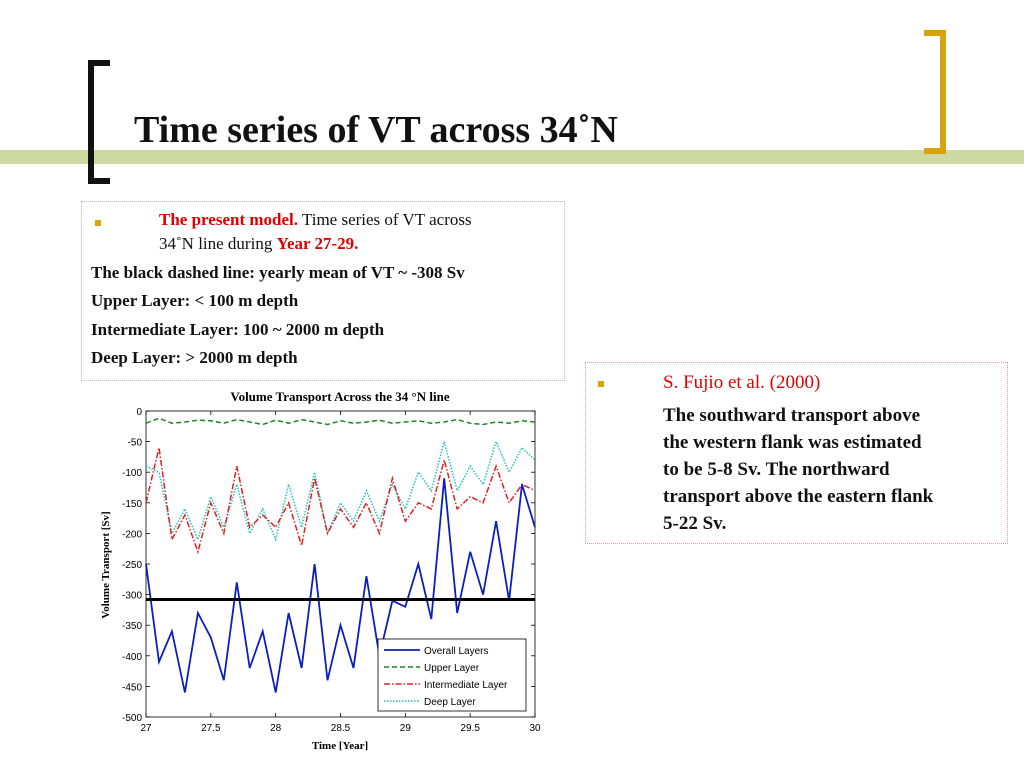 This screenshot has width=1024, height=768. What do you see at coordinates (340, 490) in the screenshot?
I see `series-line-deep-layer` at bounding box center [340, 490].